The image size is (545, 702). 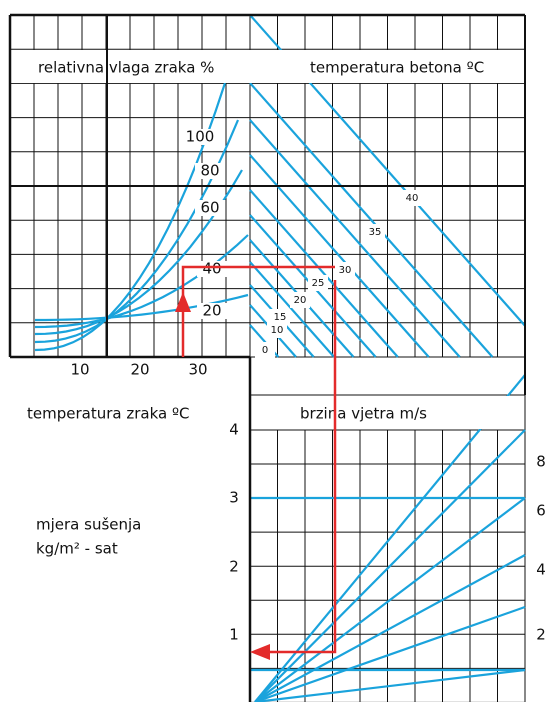 What do you see at coordinates (234, 635) in the screenshot?
I see `label: 1` at bounding box center [234, 635].